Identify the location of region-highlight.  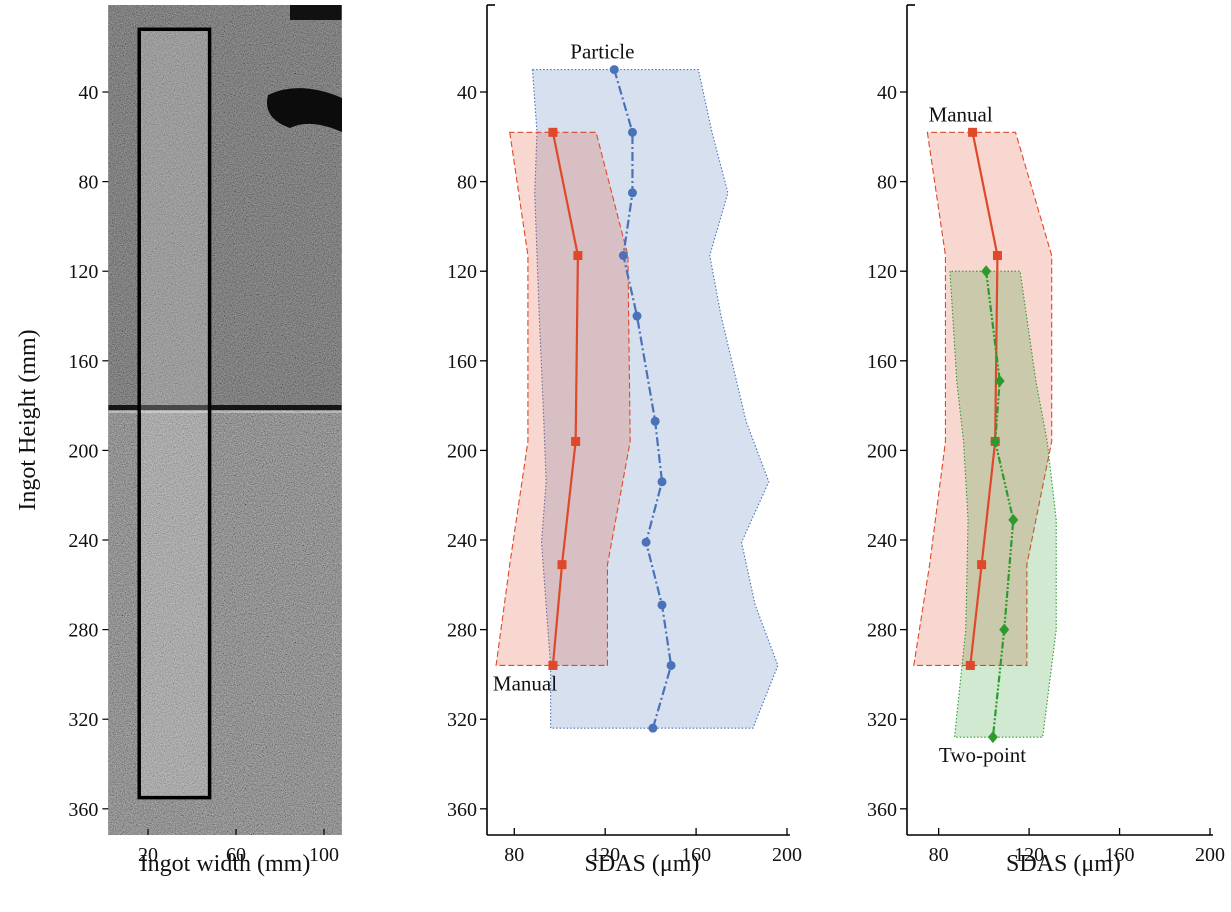
(174, 413).